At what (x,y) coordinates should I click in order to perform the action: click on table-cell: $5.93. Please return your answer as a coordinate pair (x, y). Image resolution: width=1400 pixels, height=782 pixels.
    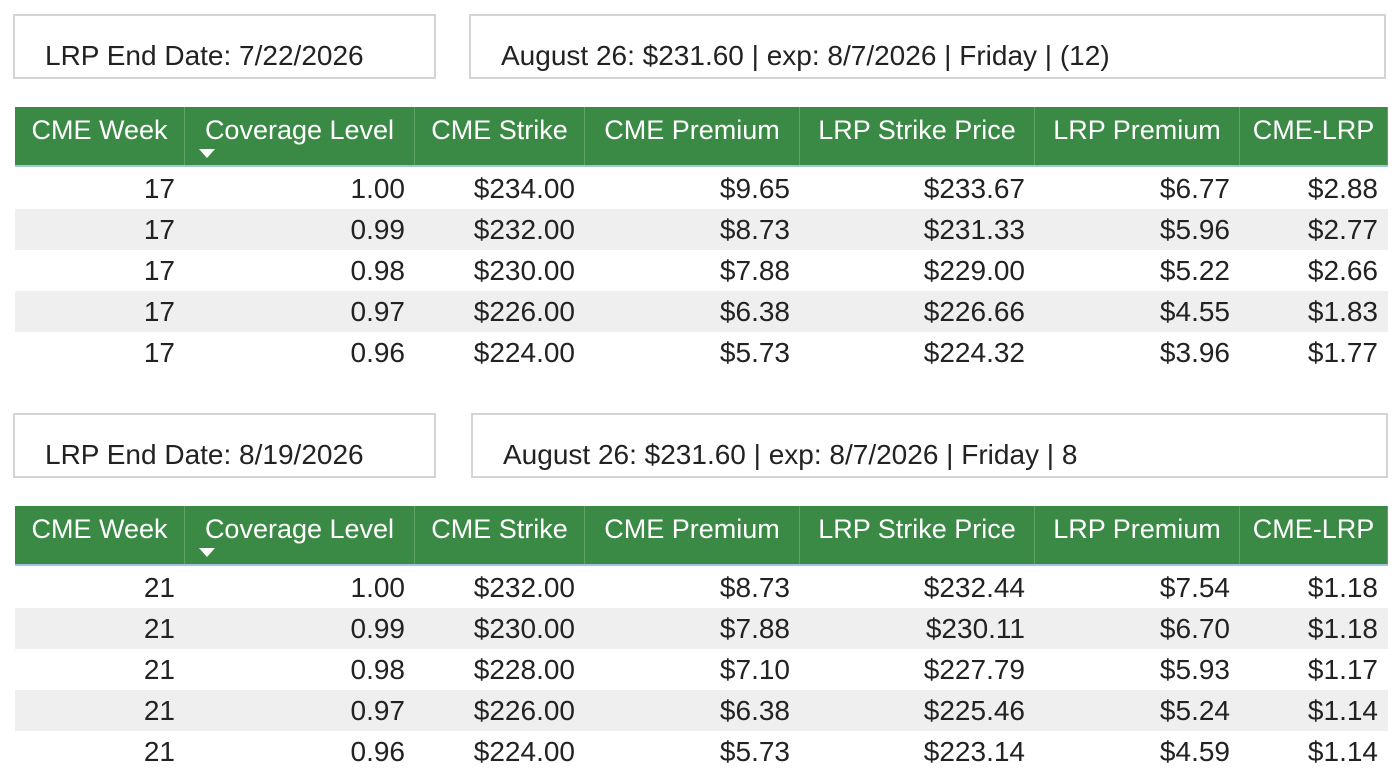
    Looking at the image, I should click on (1194, 669).